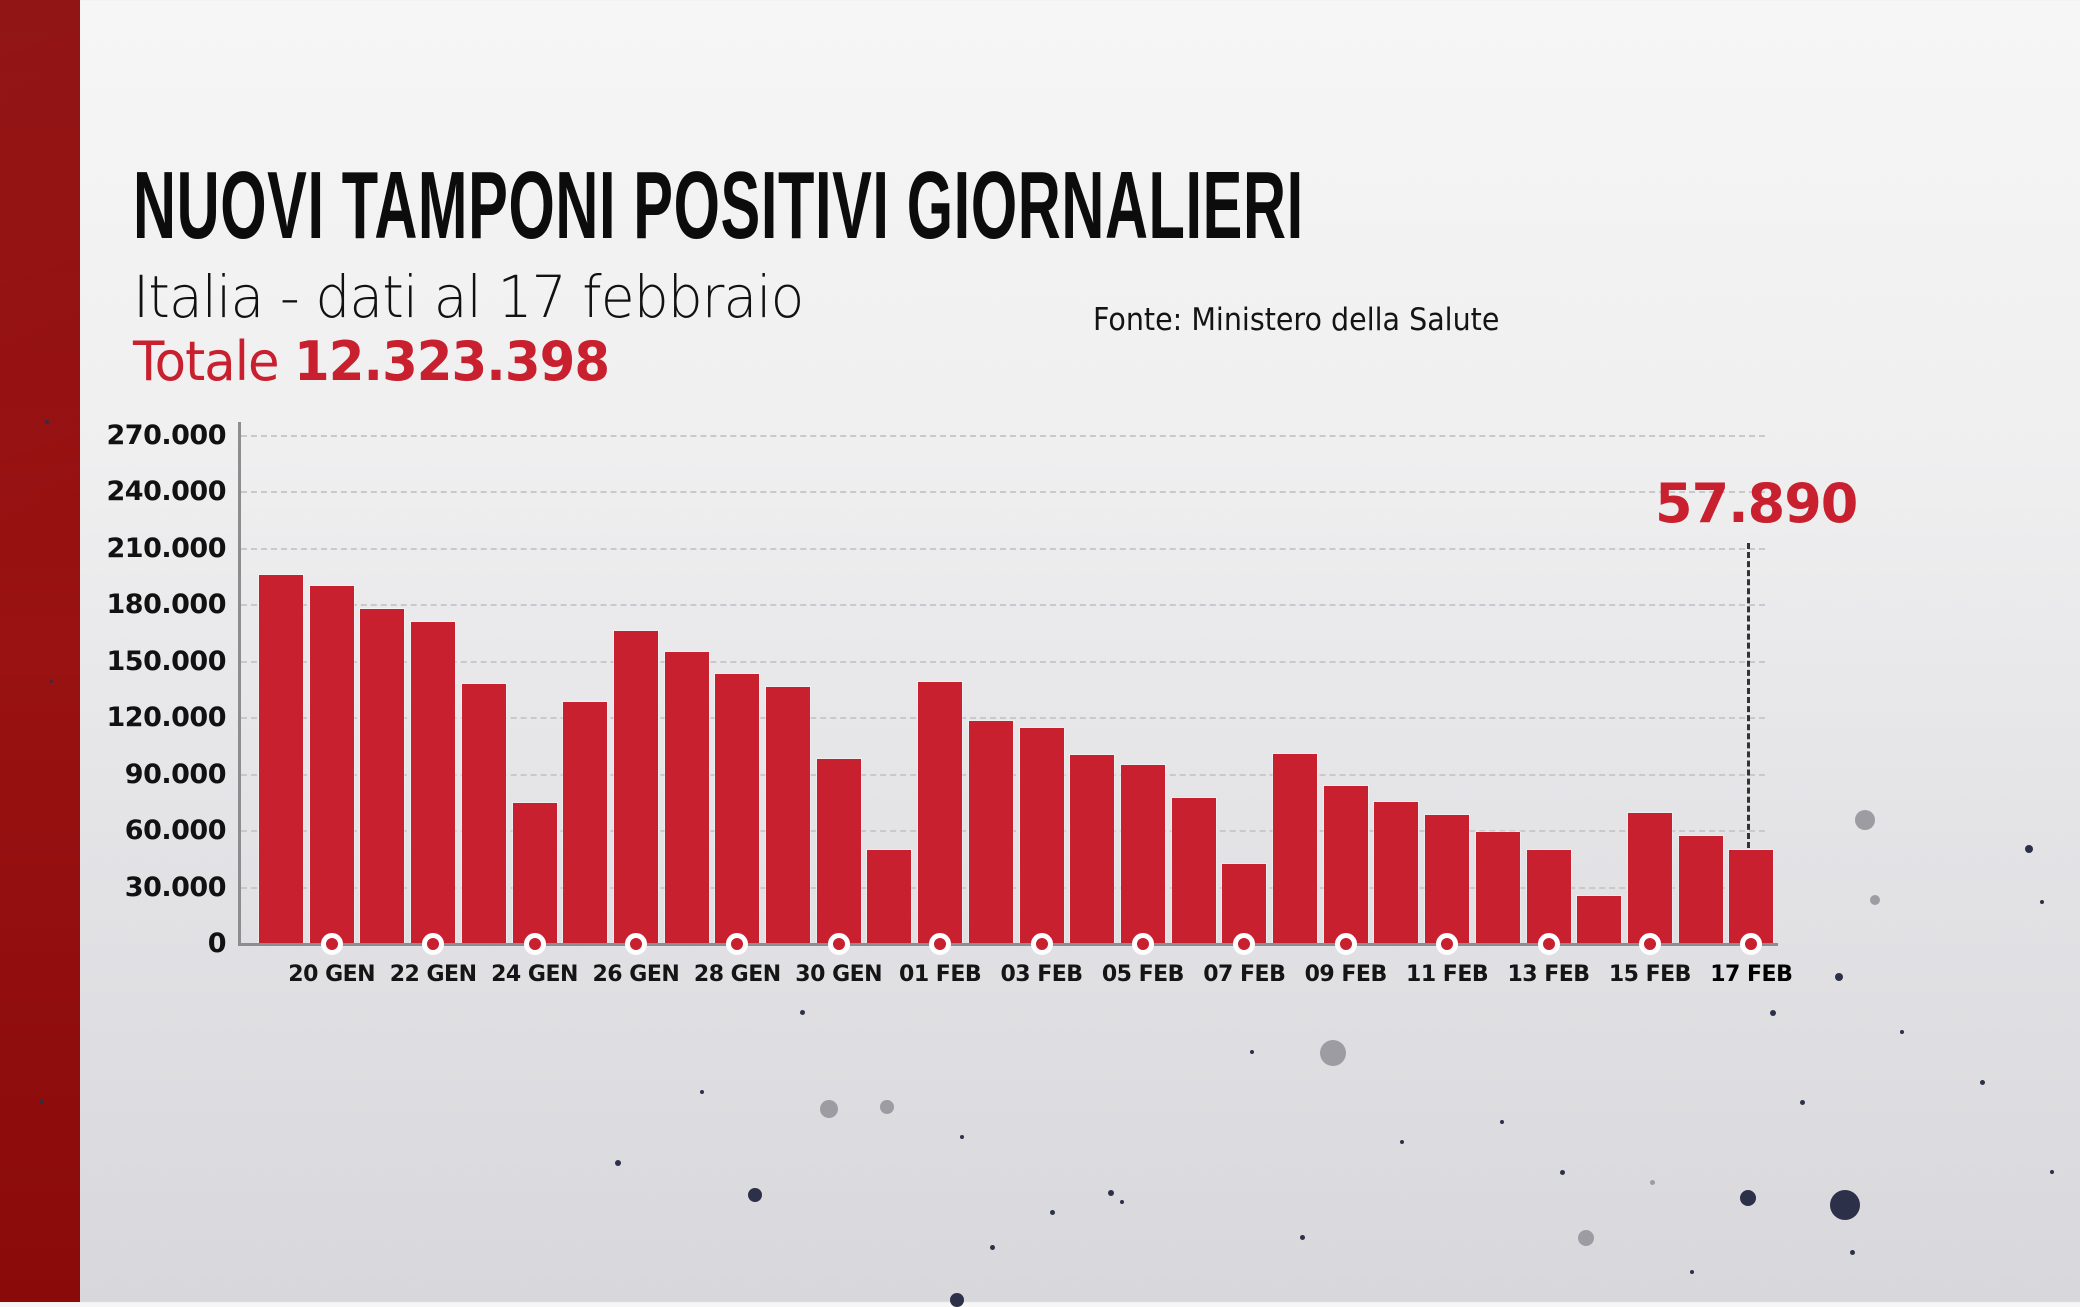  What do you see at coordinates (1041, 836) in the screenshot?
I see `bar-03-feb` at bounding box center [1041, 836].